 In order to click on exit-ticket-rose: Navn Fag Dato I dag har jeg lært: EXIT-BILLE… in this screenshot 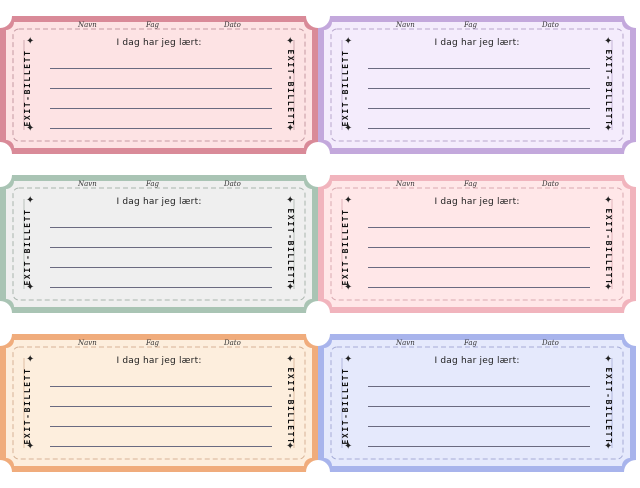, I will do `click(477, 244)`.